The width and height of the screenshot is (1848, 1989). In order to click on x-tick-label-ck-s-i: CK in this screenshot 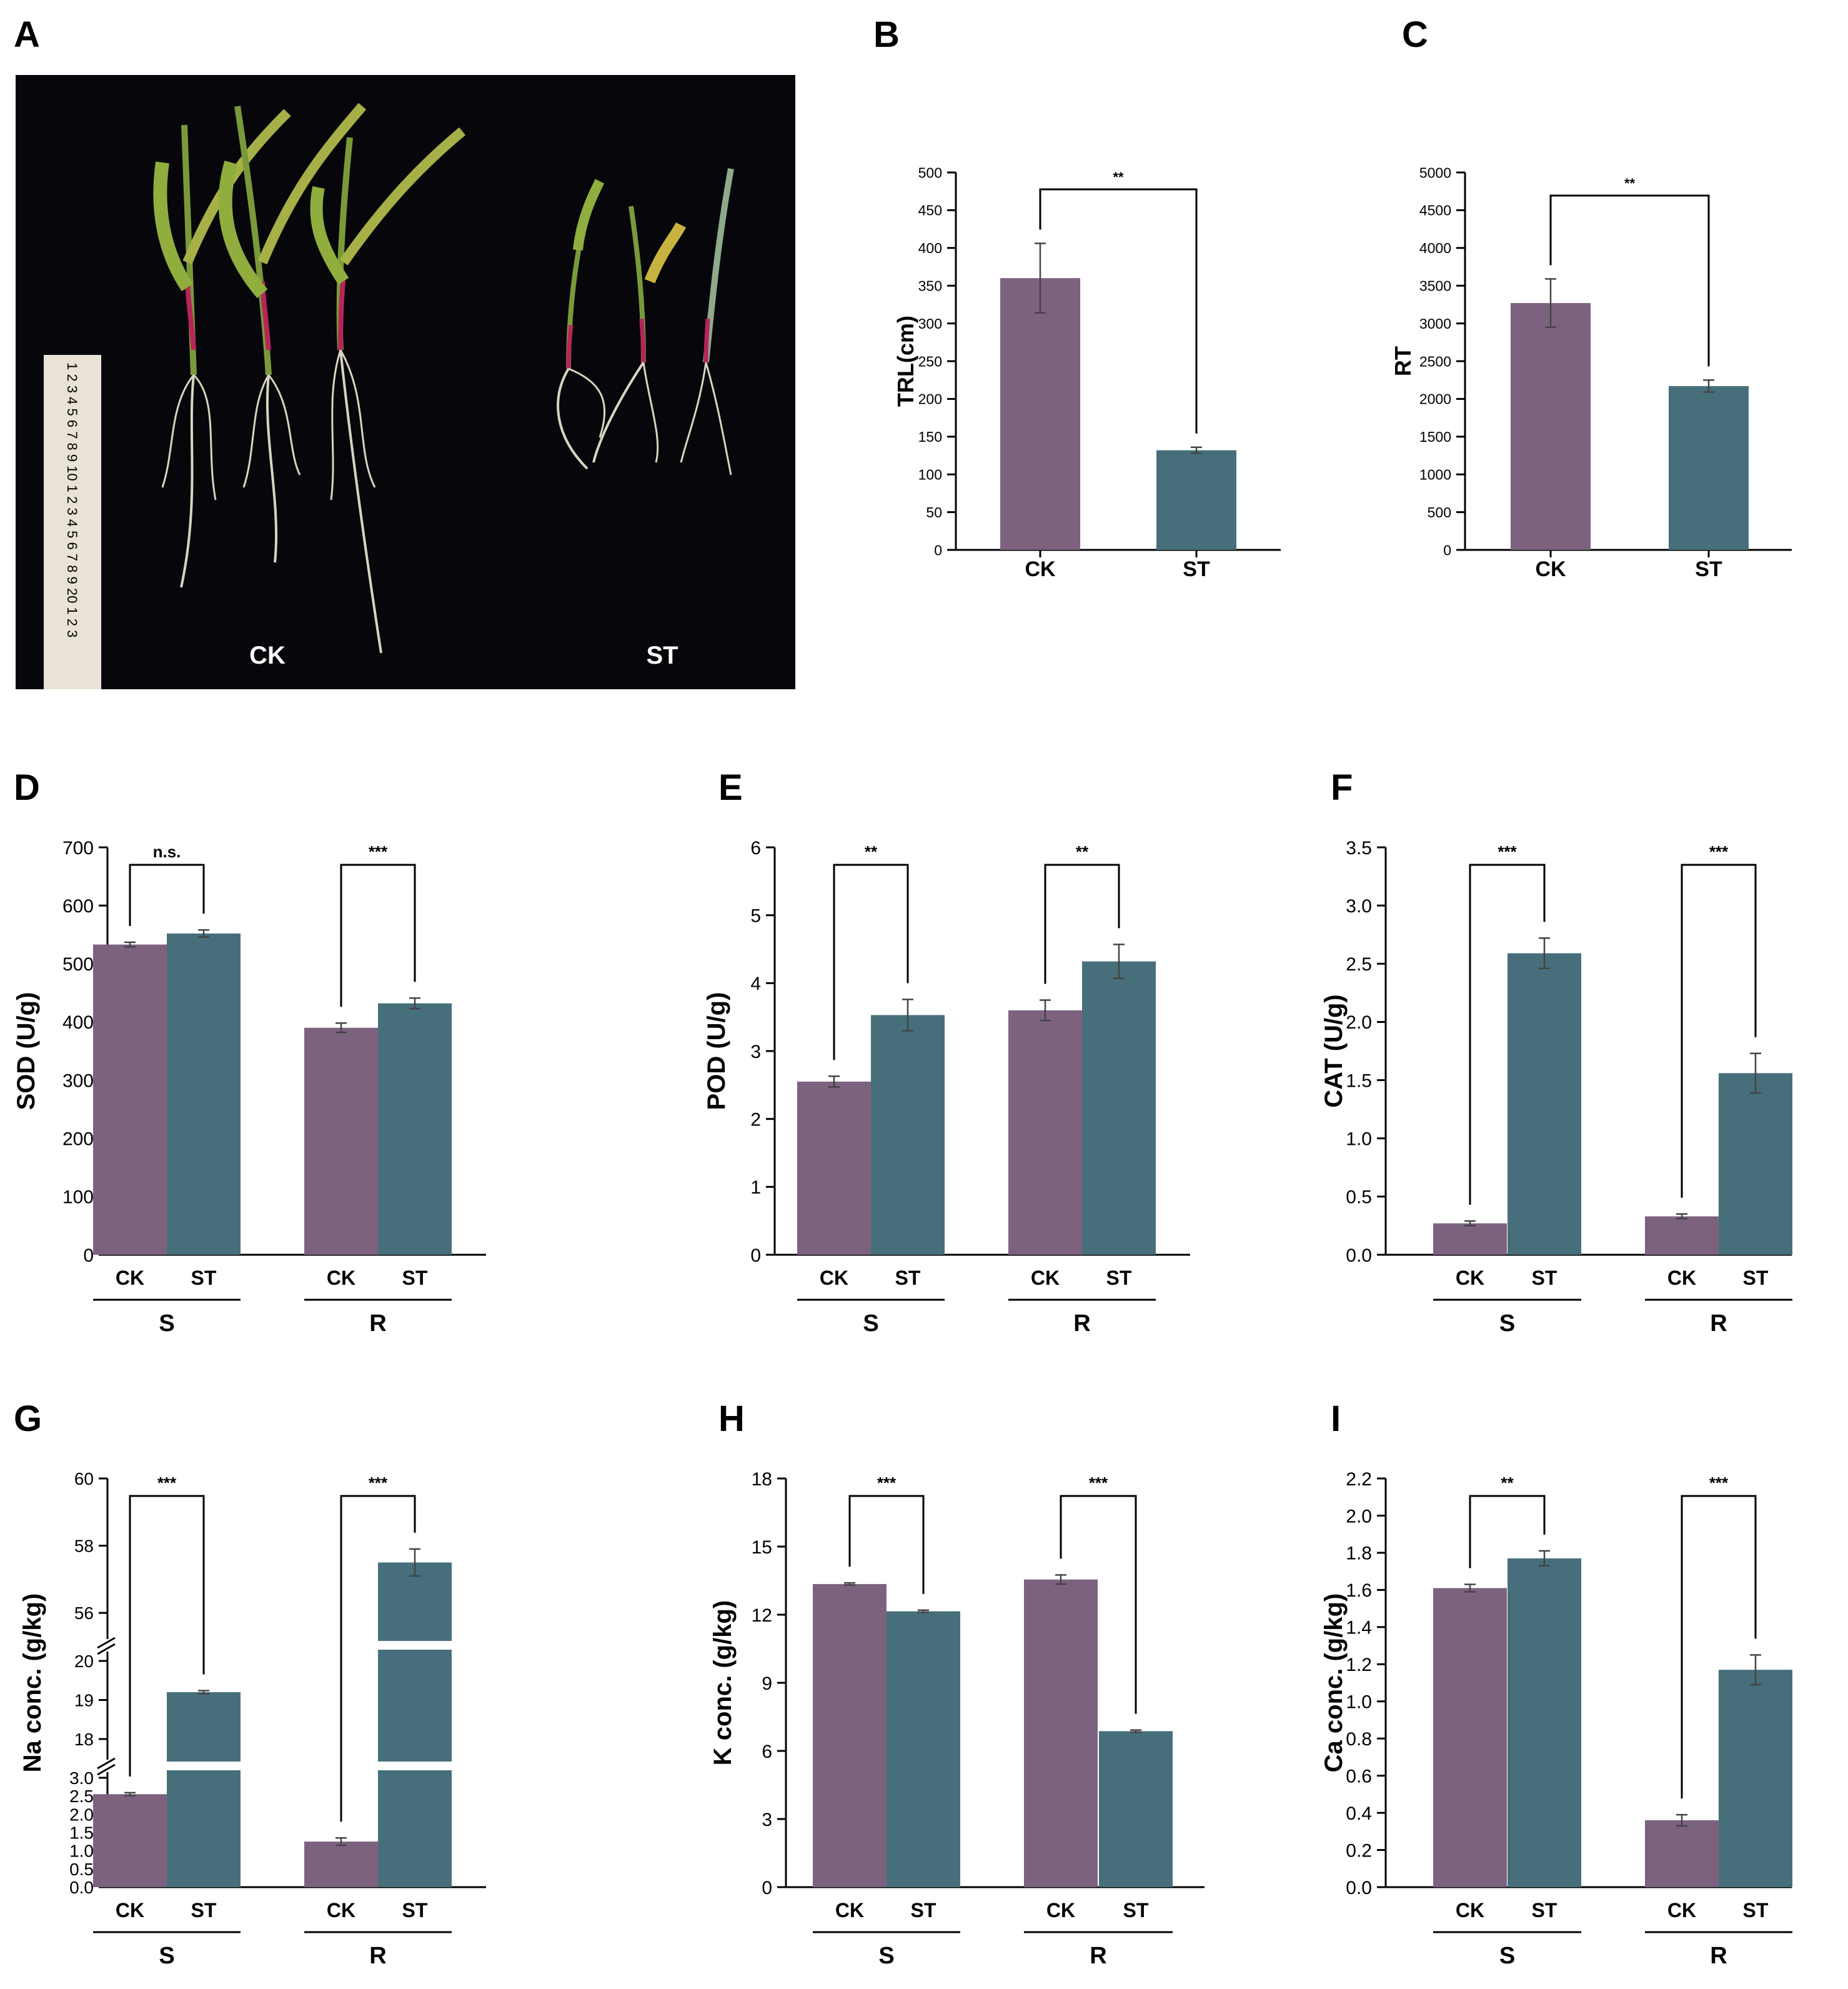, I will do `click(1470, 1910)`.